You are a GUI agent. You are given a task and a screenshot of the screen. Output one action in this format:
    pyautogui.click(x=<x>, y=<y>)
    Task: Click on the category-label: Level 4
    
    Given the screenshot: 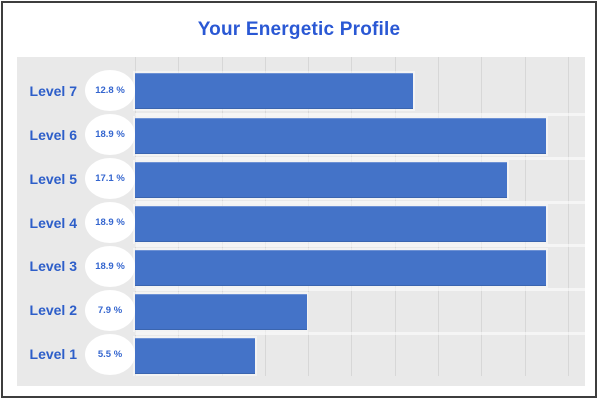 What is the action you would take?
    pyautogui.click(x=53, y=222)
    